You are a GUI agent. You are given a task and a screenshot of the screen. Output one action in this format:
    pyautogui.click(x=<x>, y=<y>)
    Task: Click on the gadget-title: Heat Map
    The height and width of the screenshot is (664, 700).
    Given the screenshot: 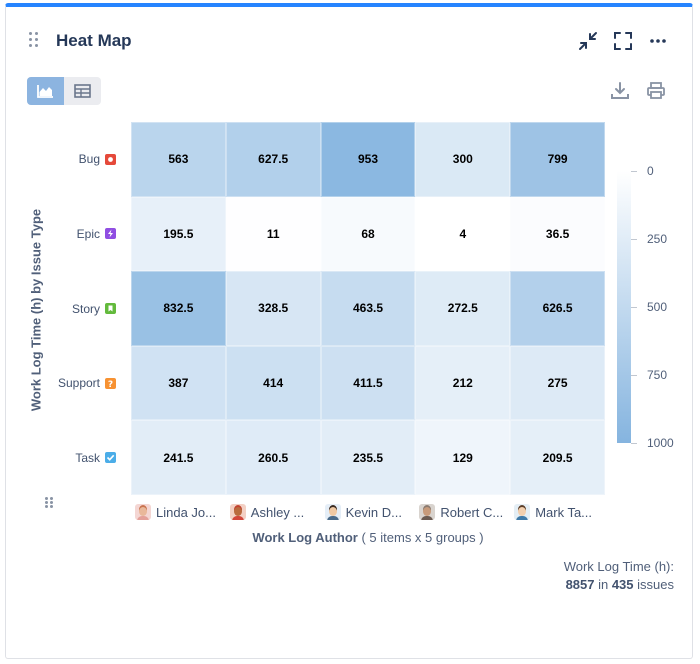 What is the action you would take?
    pyautogui.click(x=94, y=40)
    